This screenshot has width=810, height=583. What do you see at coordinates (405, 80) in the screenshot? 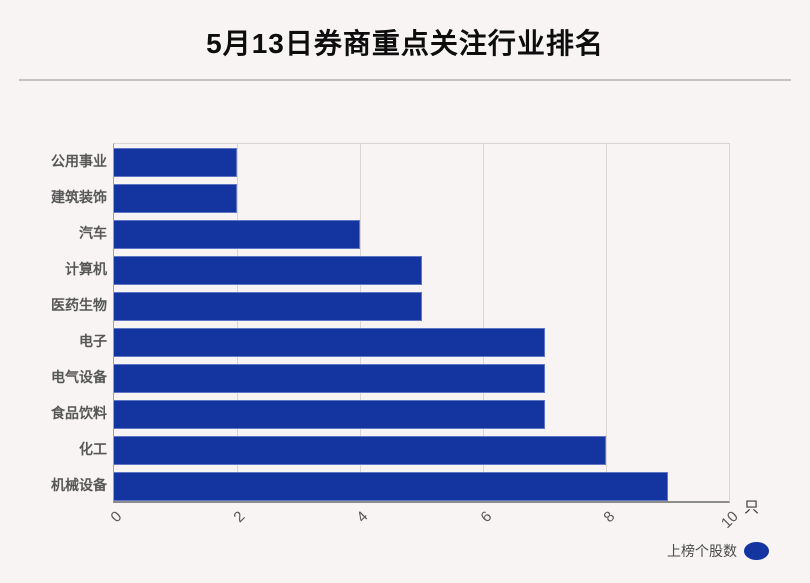
I see `title-divider` at bounding box center [405, 80].